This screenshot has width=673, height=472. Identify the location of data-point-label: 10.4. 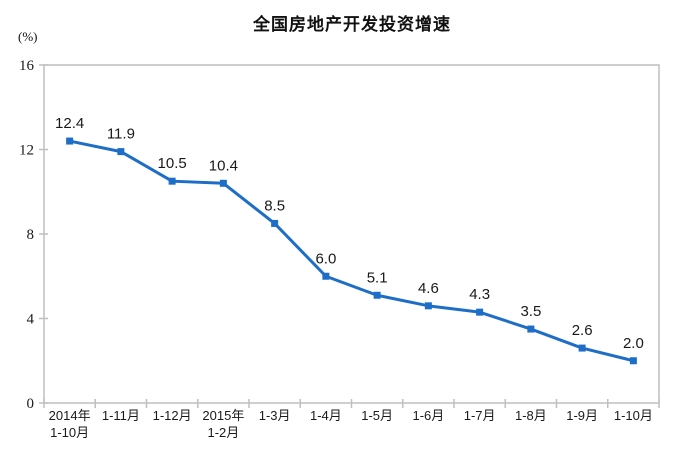
(223, 165).